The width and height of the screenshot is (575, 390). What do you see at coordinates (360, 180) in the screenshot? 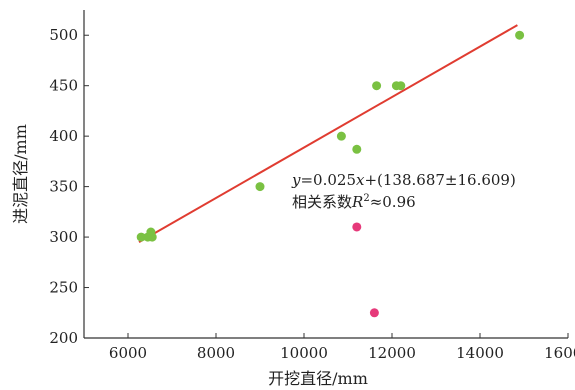
I see `equation-x-var: x` at bounding box center [360, 180].